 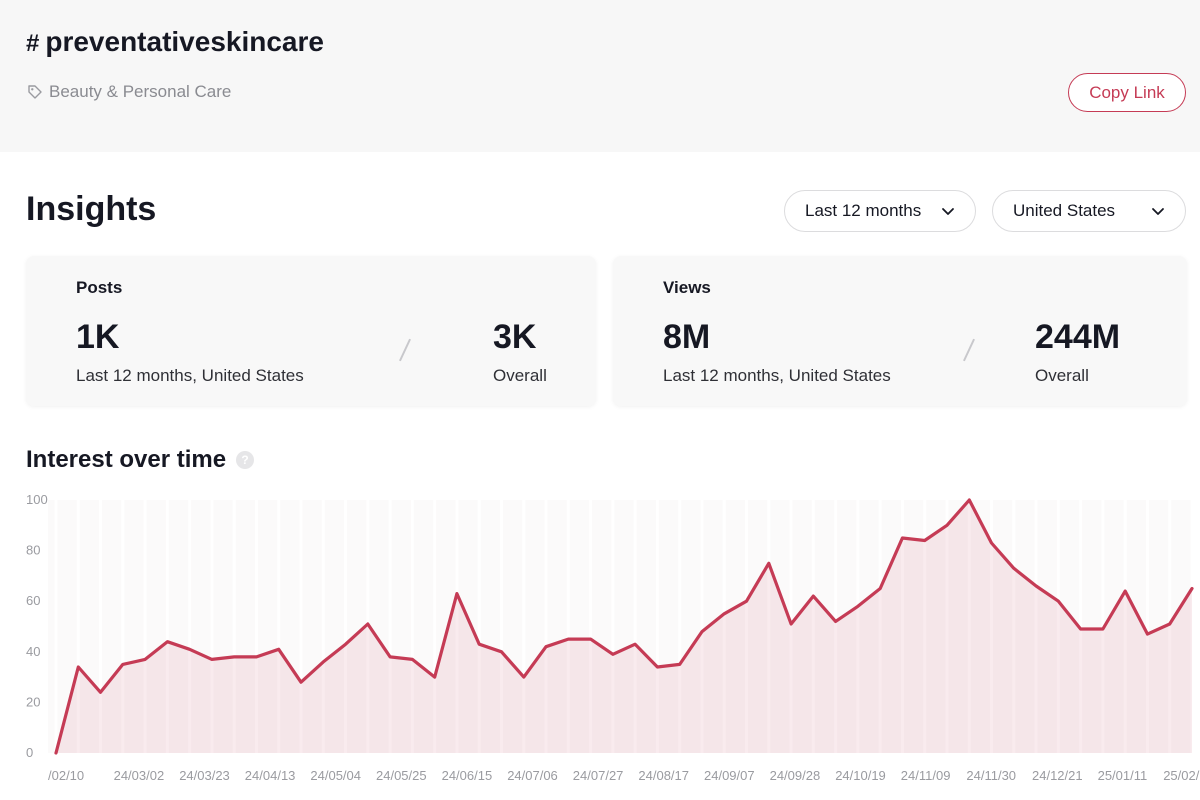 I want to click on y-tick-label: 100, so click(x=37, y=499).